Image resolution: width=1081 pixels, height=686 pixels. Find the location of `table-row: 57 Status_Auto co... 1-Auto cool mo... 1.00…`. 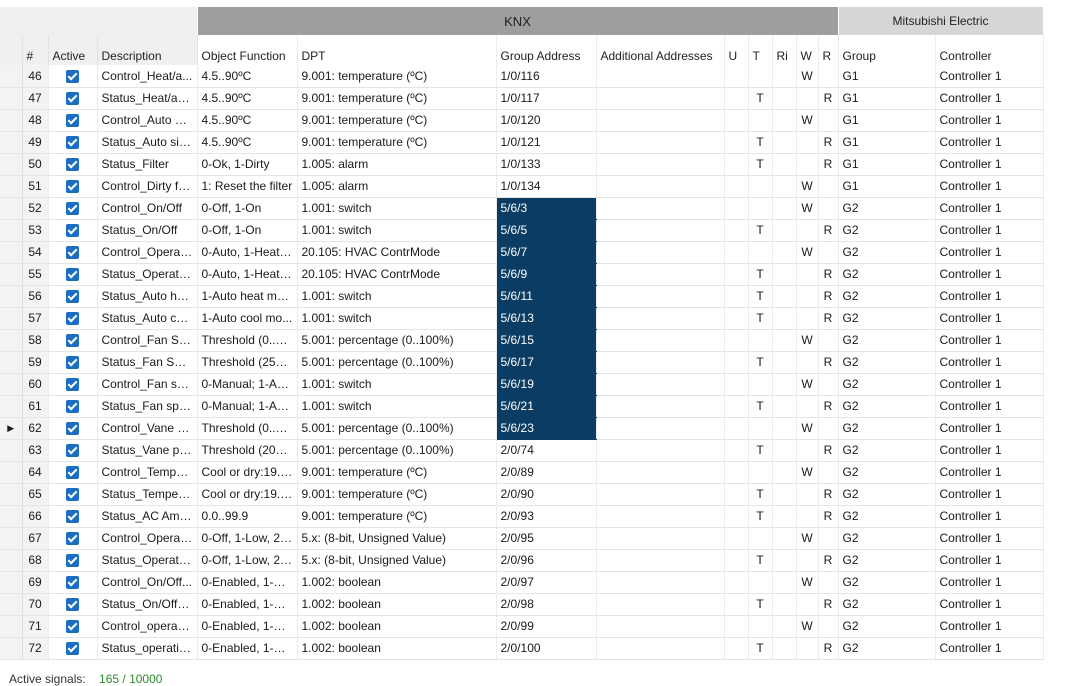

table-row: 57 Status_Auto co... 1-Auto cool mo... 1.00… is located at coordinates (522, 318).